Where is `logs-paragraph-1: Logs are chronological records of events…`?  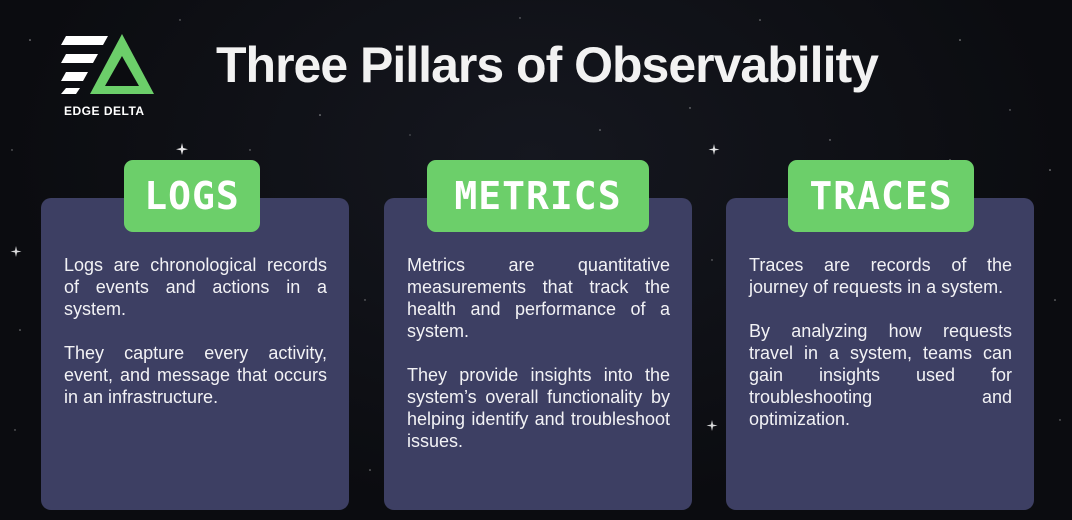
logs-paragraph-1: Logs are chronological records of events… is located at coordinates (195, 287).